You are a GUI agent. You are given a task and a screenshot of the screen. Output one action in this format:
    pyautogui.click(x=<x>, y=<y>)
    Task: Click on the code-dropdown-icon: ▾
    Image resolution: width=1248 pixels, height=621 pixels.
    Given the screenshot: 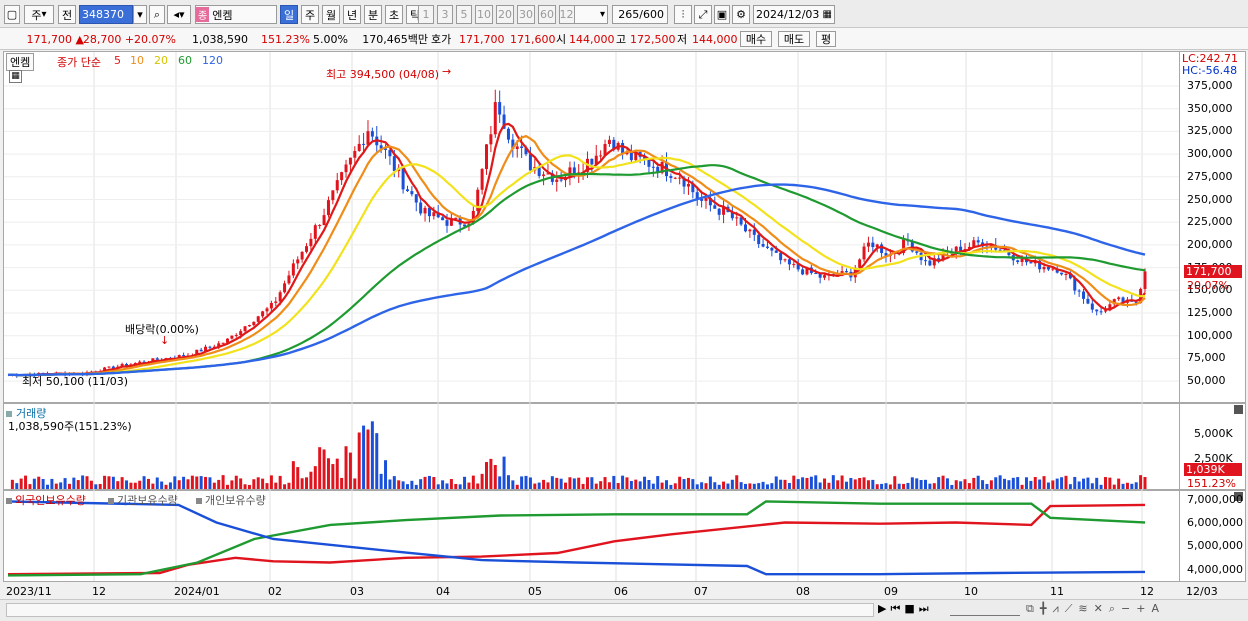 What is the action you would take?
    pyautogui.click(x=140, y=14)
    